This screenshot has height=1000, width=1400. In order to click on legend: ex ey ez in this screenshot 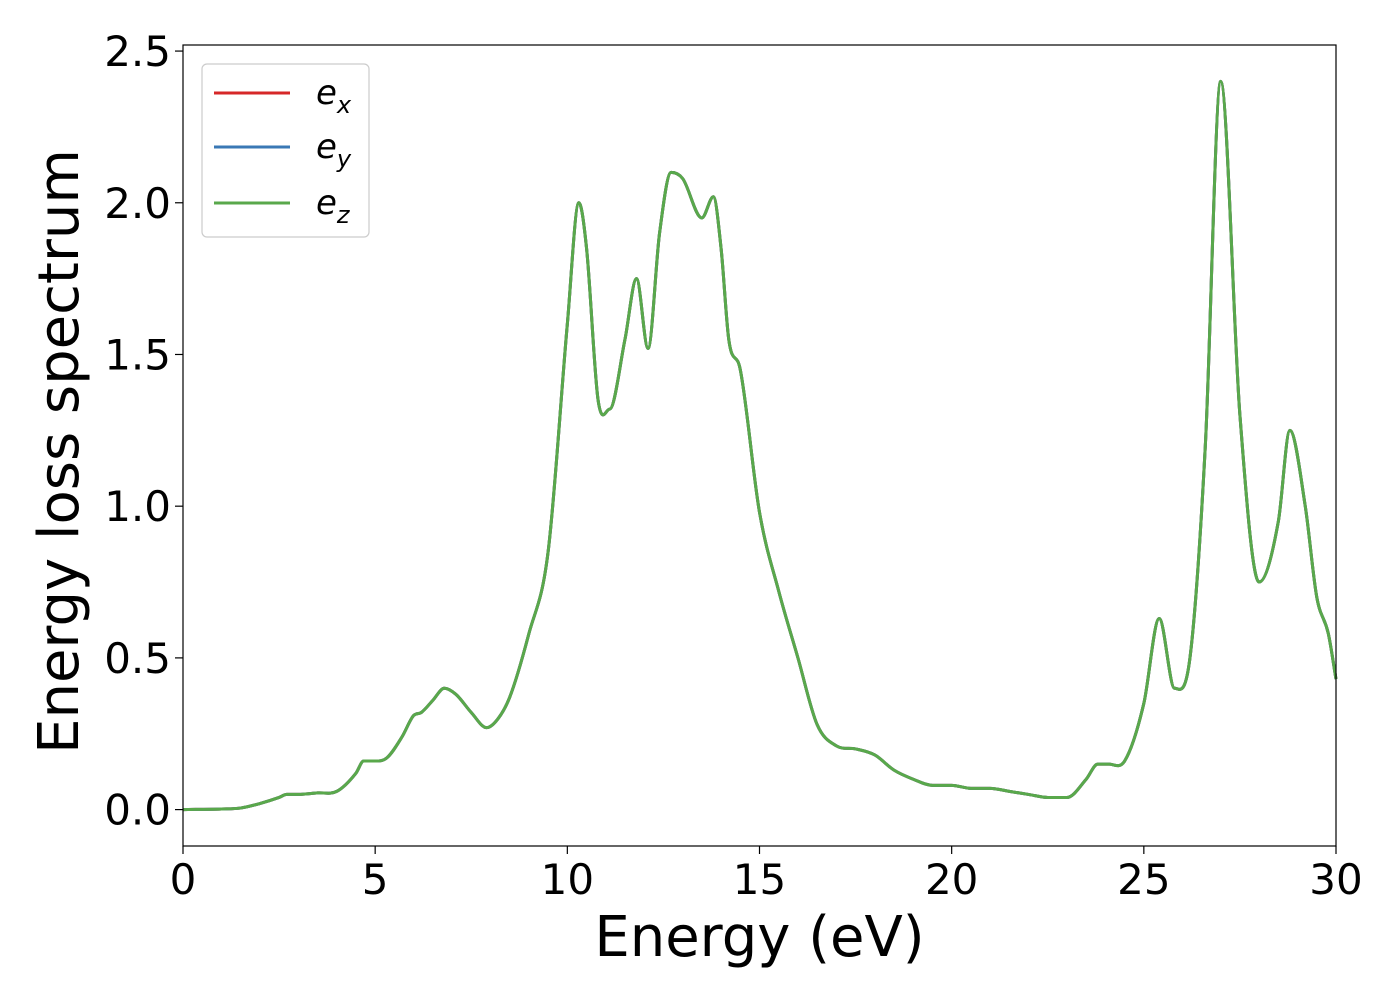, I will do `click(285, 150)`.